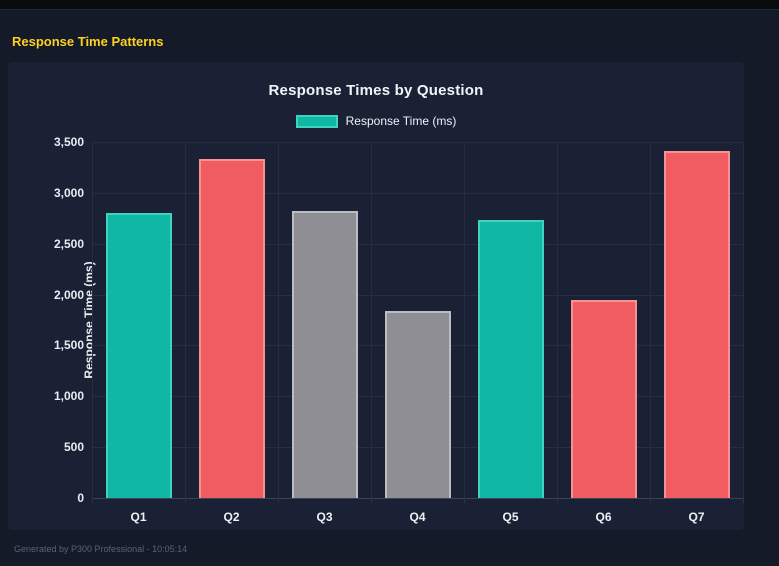  What do you see at coordinates (324, 354) in the screenshot?
I see `bar-q3` at bounding box center [324, 354].